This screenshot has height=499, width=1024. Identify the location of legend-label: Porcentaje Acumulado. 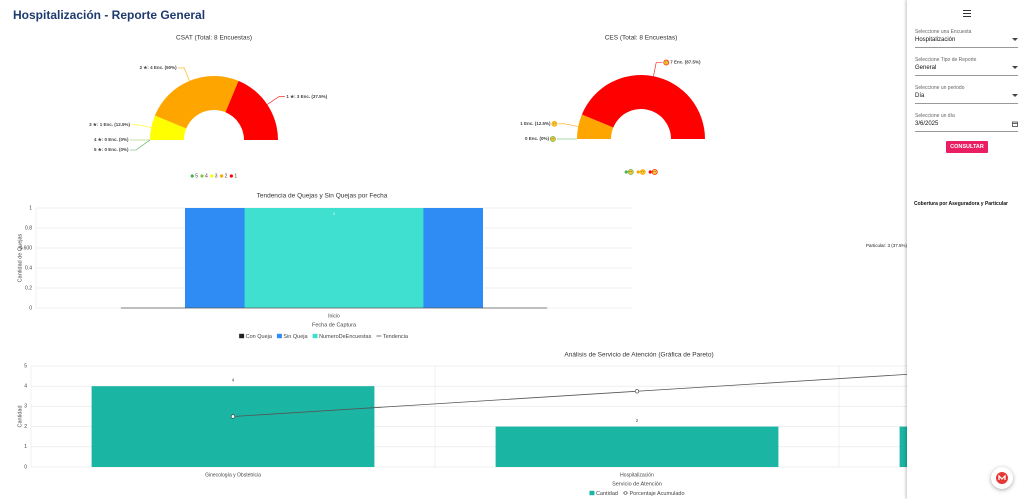
(656, 494).